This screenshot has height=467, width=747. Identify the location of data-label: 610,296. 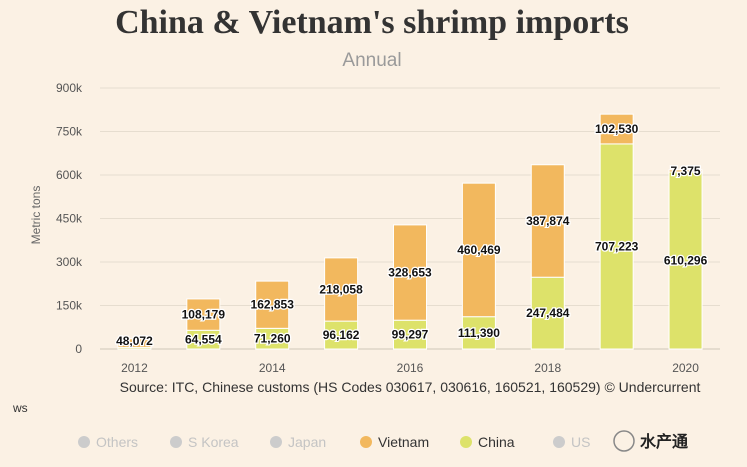
(686, 261).